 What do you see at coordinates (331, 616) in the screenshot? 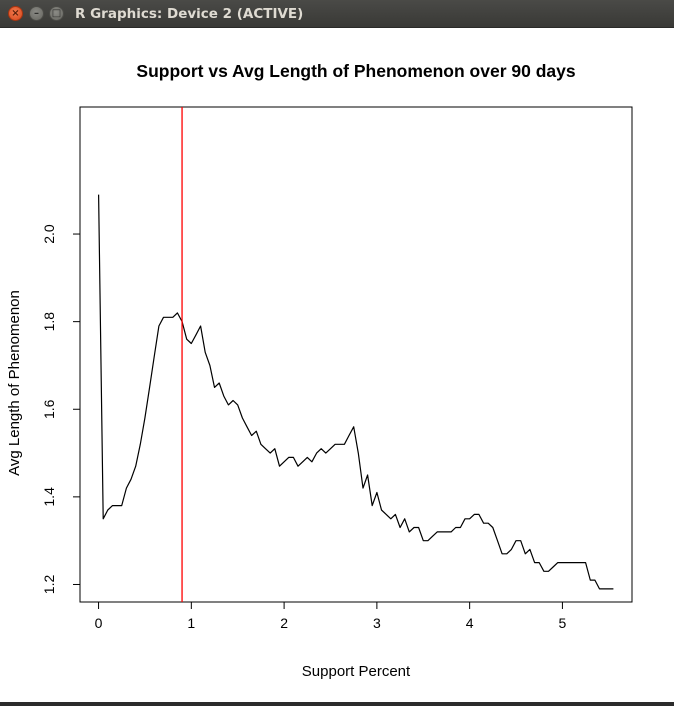
I see `x-axis: 0 1 2 3 4 5` at bounding box center [331, 616].